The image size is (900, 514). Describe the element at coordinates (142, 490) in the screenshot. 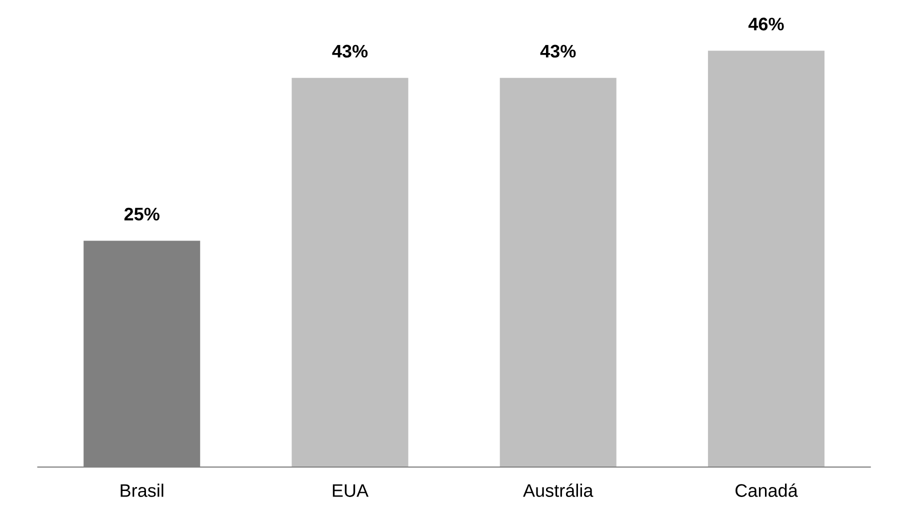

I see `x-tick-label: Brasil` at that location.